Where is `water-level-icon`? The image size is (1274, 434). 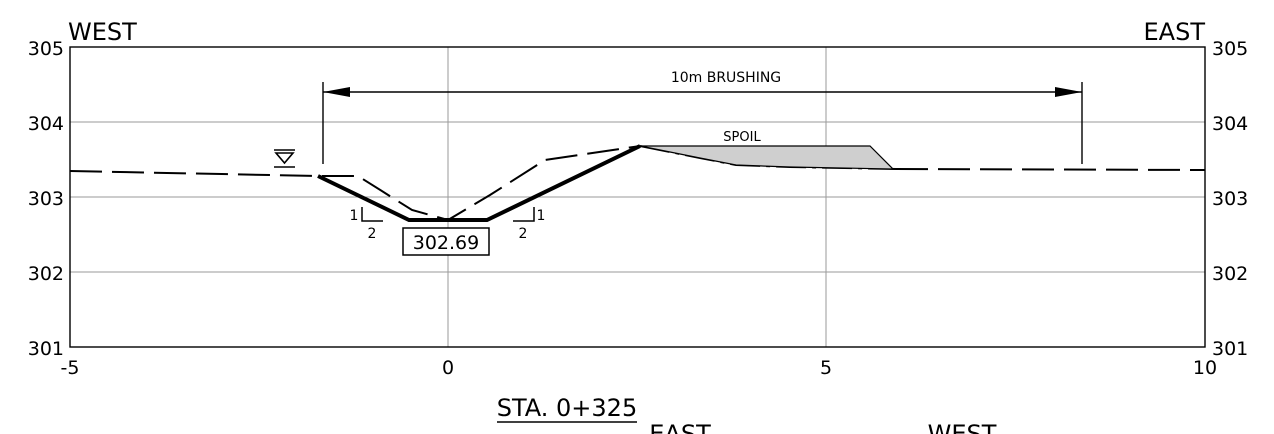
water-level-icon is located at coordinates (284, 158).